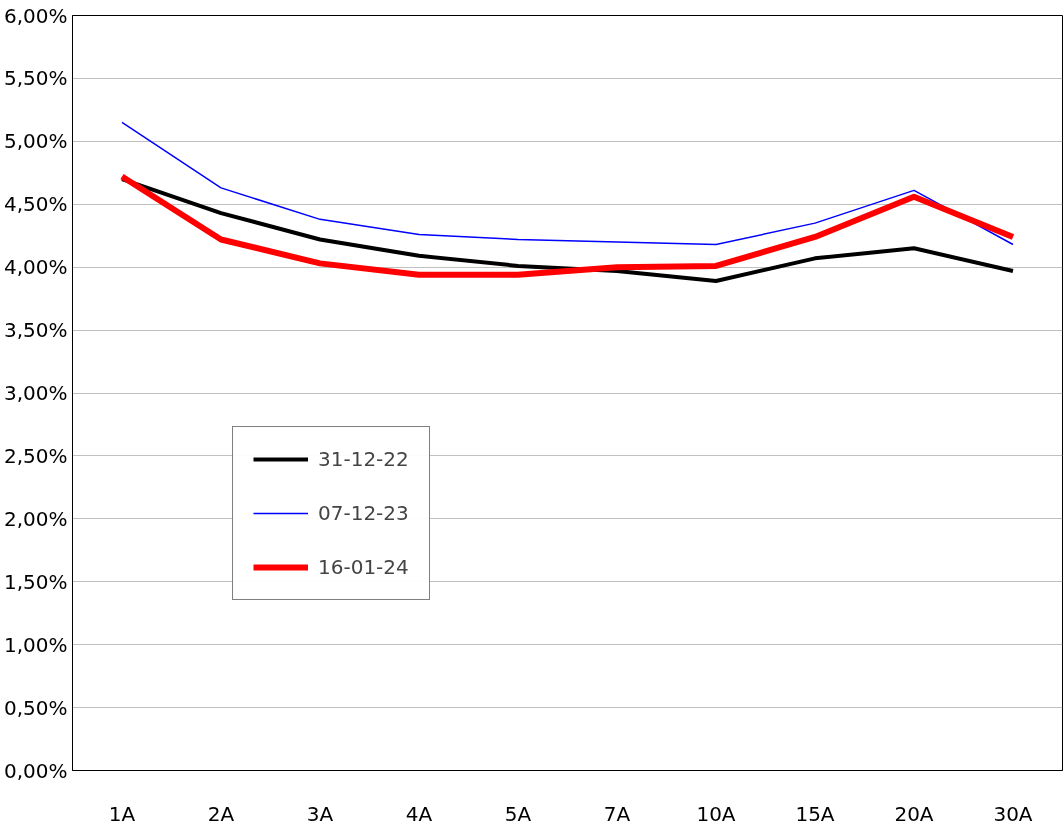 The width and height of the screenshot is (1064, 828). I want to click on y-tick-label: 2,50%, so click(35, 455).